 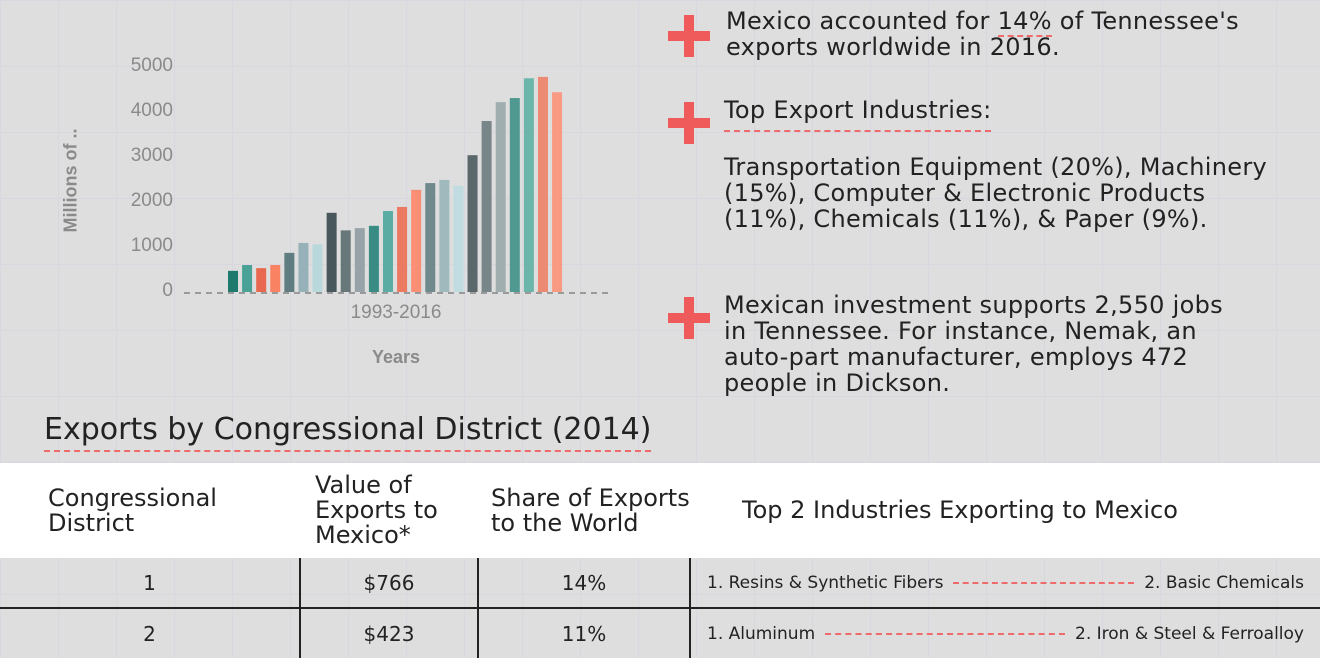 I want to click on cell-industries: 1. Aluminum 2. Iron & Steel & Ferroalloy, so click(x=1004, y=633).